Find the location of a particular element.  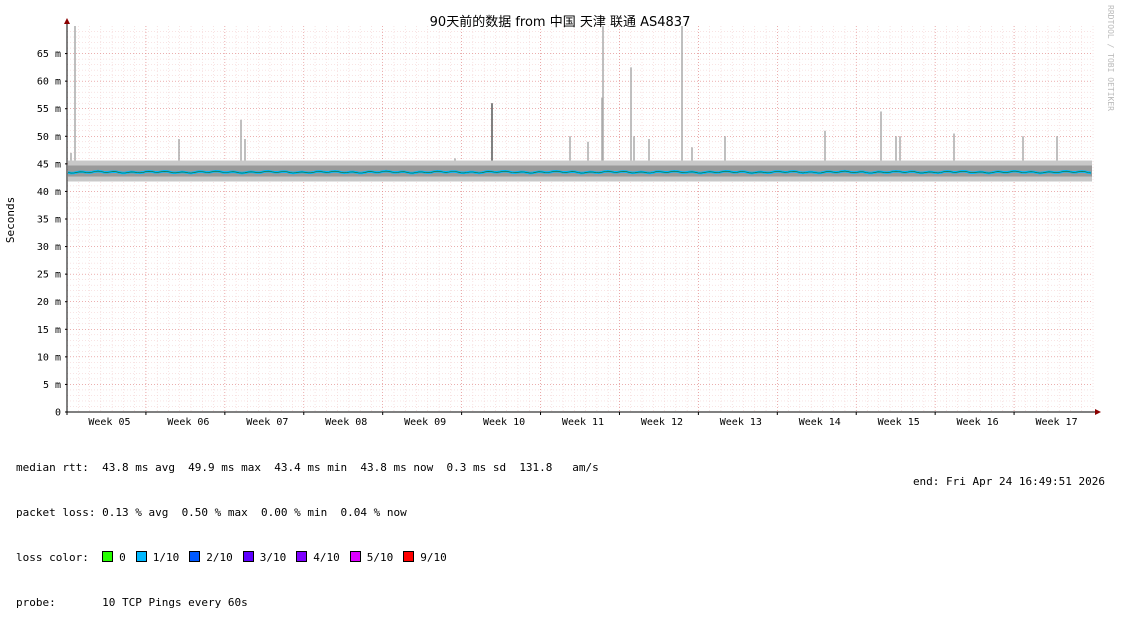

y-tick-label: 20 m is located at coordinates (49, 302).